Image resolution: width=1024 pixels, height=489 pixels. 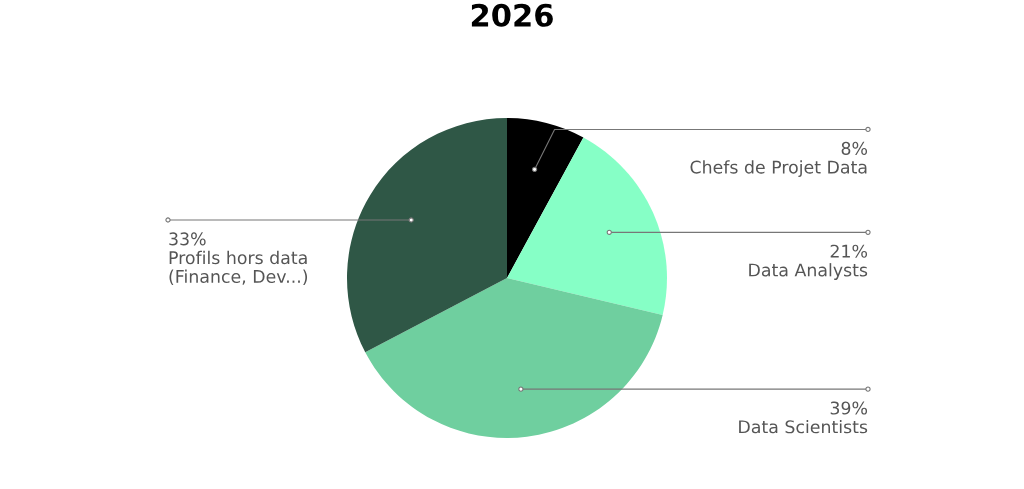 What do you see at coordinates (512, 15) in the screenshot?
I see `chart-title: 2026` at bounding box center [512, 15].